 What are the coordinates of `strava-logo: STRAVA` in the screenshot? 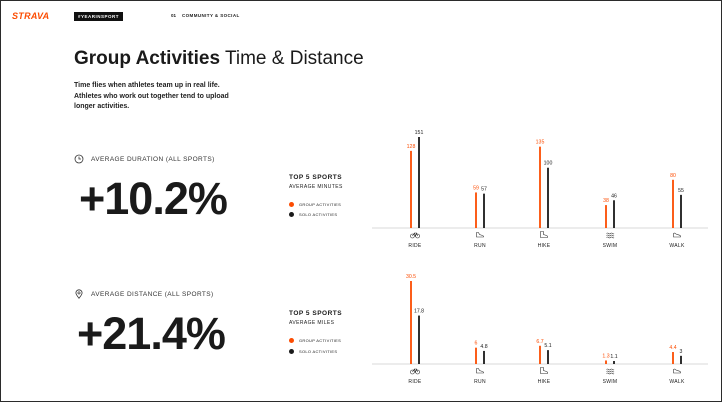 It's located at (31, 16).